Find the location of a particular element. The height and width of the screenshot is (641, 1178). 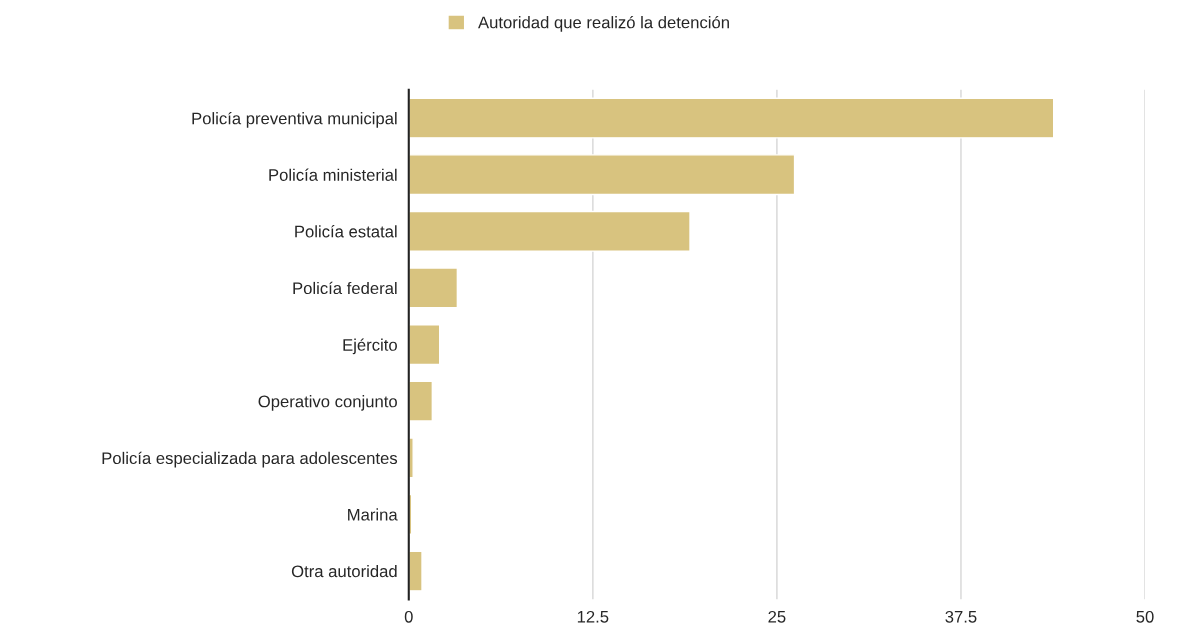

x-tick-label: 50 is located at coordinates (1145, 616).